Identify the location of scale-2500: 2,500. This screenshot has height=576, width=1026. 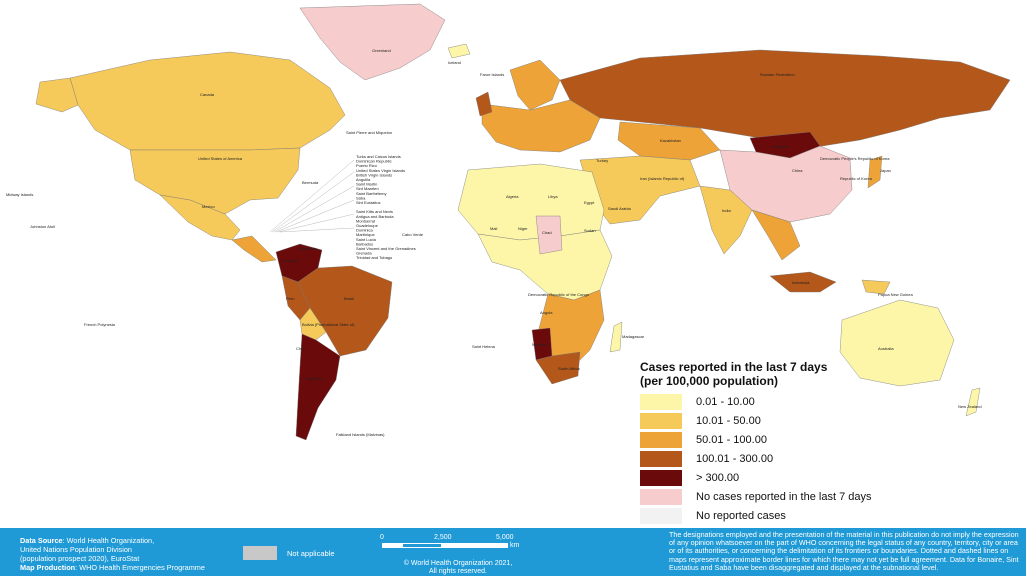
(443, 537).